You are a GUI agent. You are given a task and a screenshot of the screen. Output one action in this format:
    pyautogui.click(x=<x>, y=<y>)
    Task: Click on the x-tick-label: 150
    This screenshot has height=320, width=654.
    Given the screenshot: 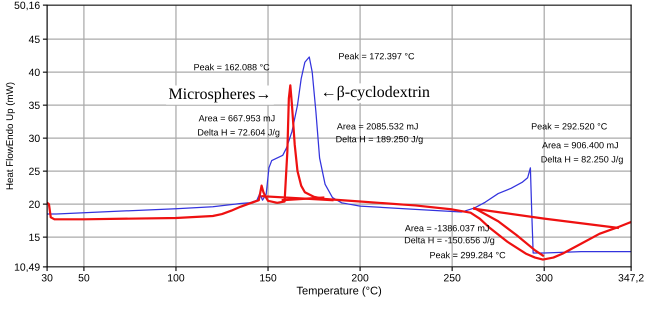 What is the action you would take?
    pyautogui.click(x=268, y=278)
    